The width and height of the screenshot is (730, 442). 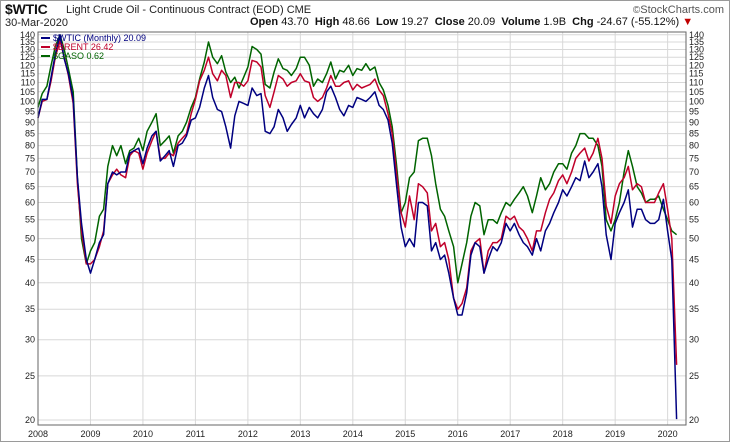 What do you see at coordinates (26, 9) in the screenshot?
I see `symbol-title: $WTIC` at bounding box center [26, 9].